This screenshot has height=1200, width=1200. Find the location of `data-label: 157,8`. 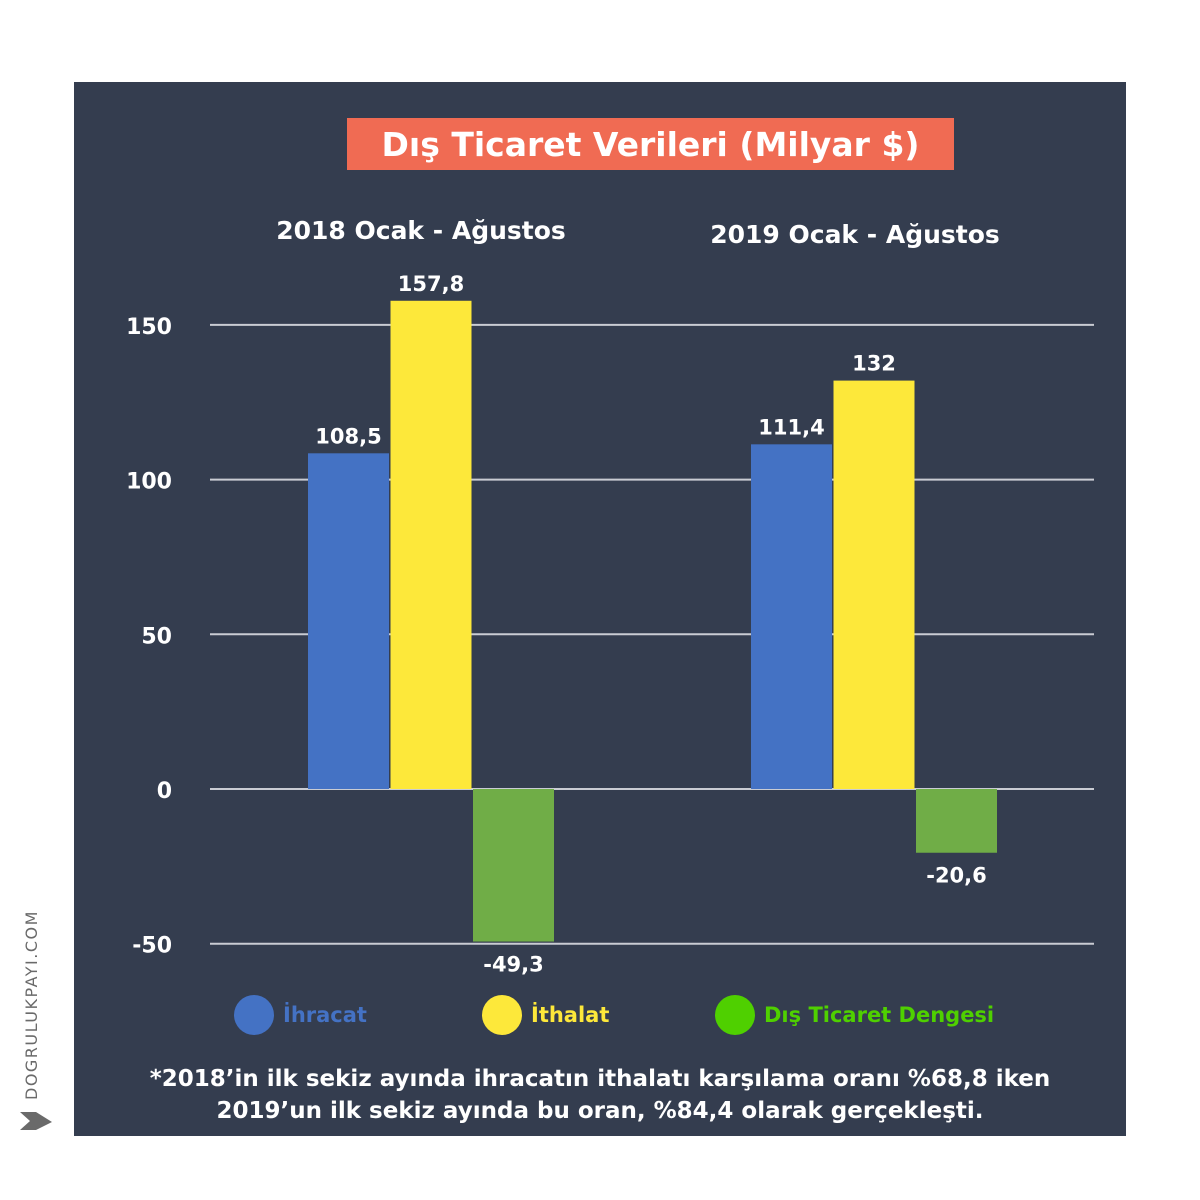

data-label: 157,8 is located at coordinates (431, 284).